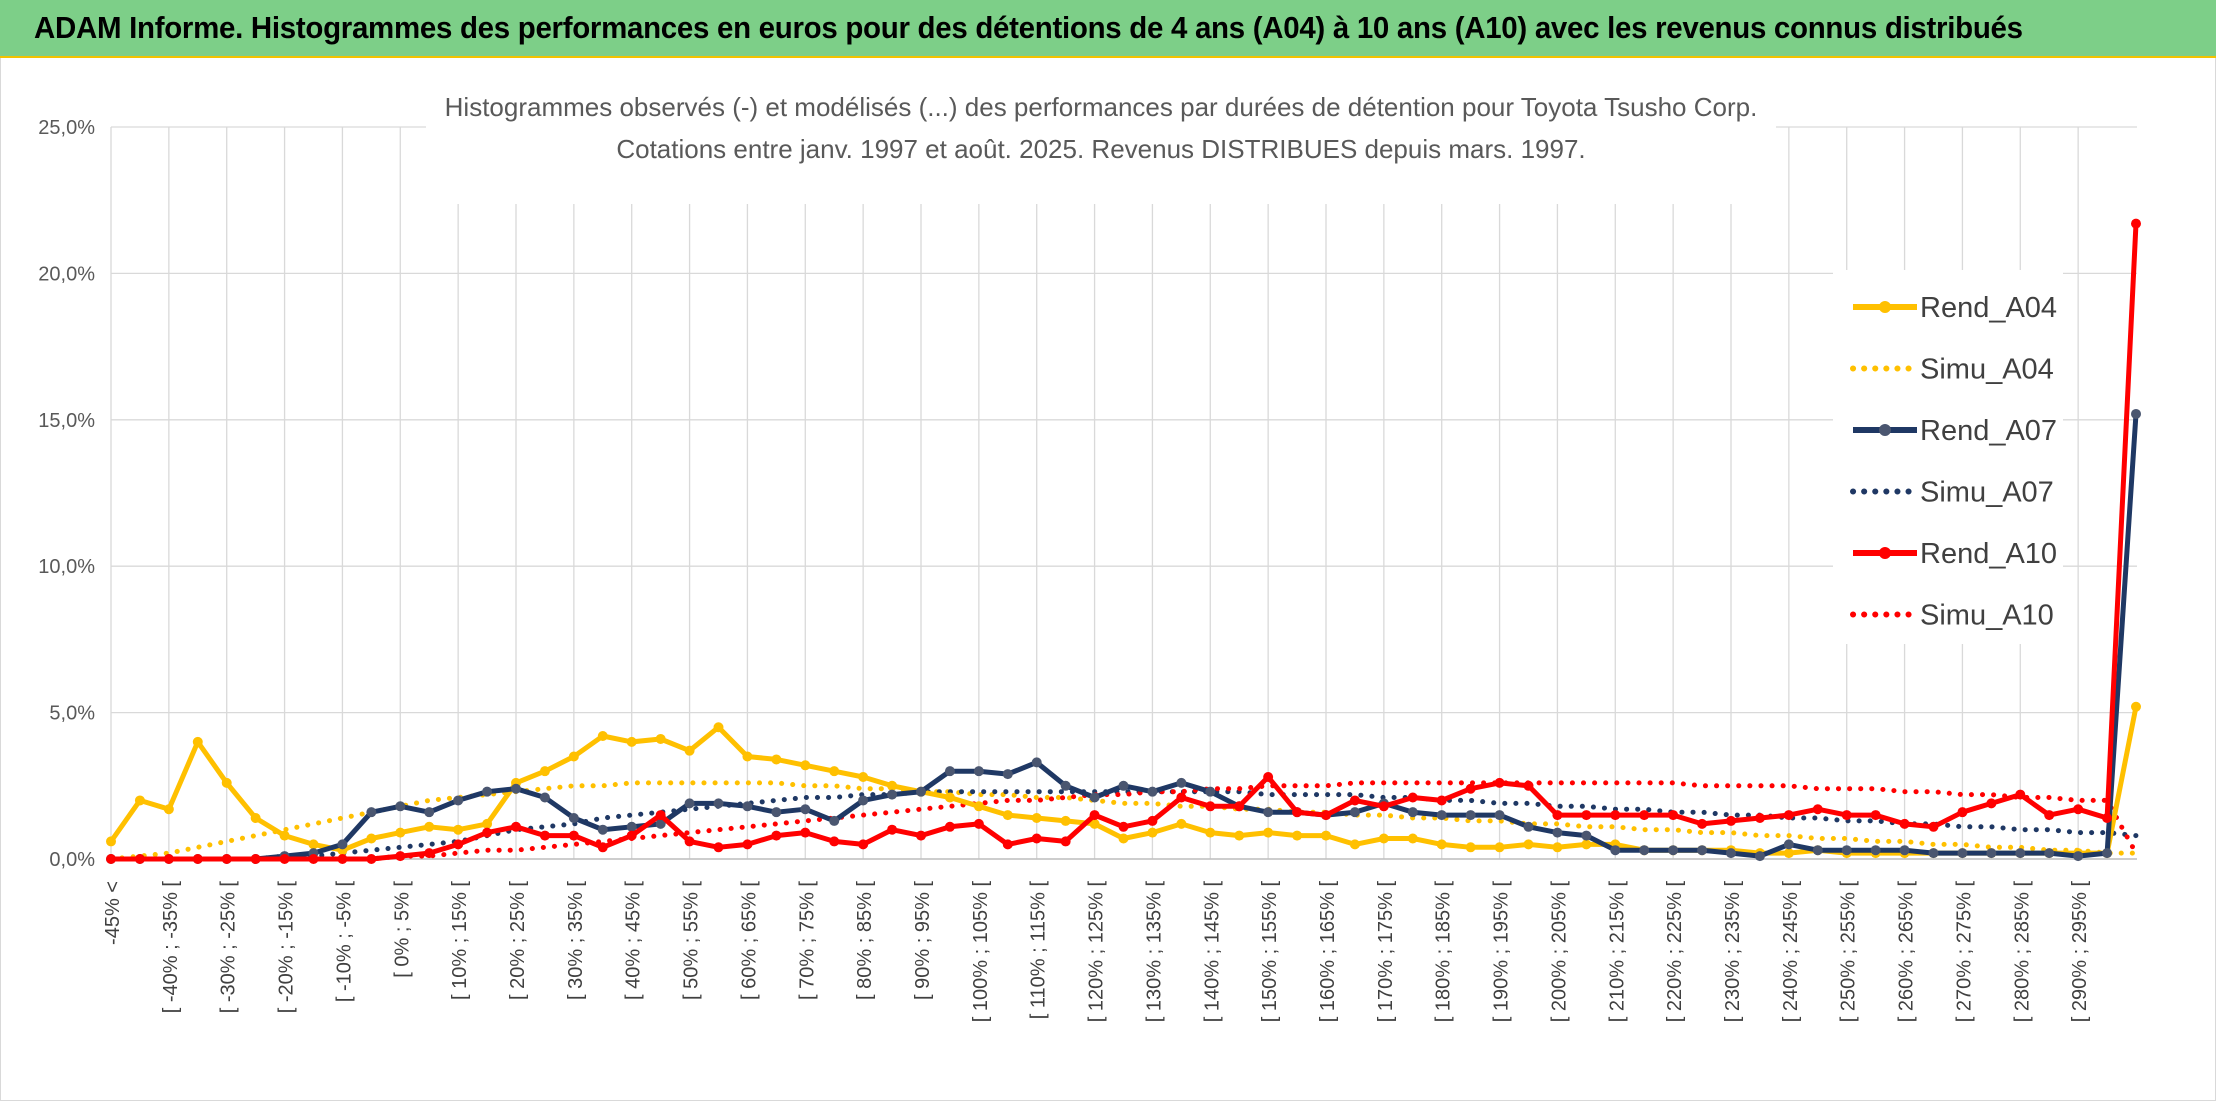 Image resolution: width=2216 pixels, height=1102 pixels. I want to click on y-tick-label: 0,0%, so click(72, 860).